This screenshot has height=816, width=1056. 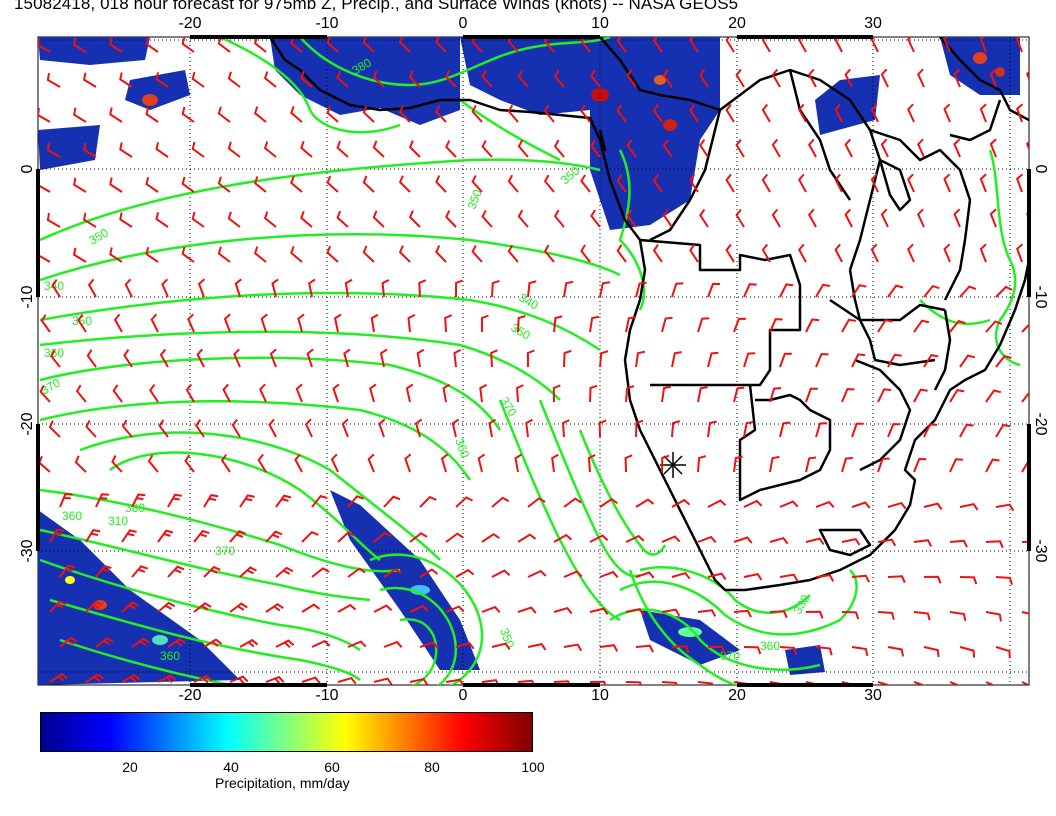 What do you see at coordinates (27, 550) in the screenshot?
I see `lat-tick-left: -30` at bounding box center [27, 550].